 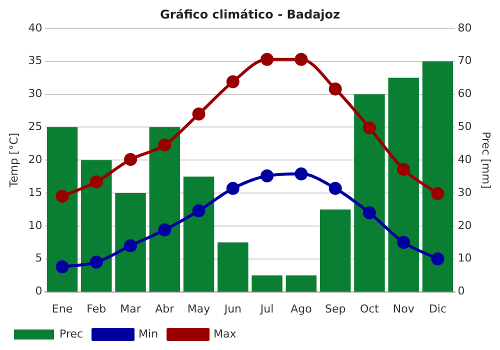 I want to click on y-tick-label: 5, so click(x=38, y=258).